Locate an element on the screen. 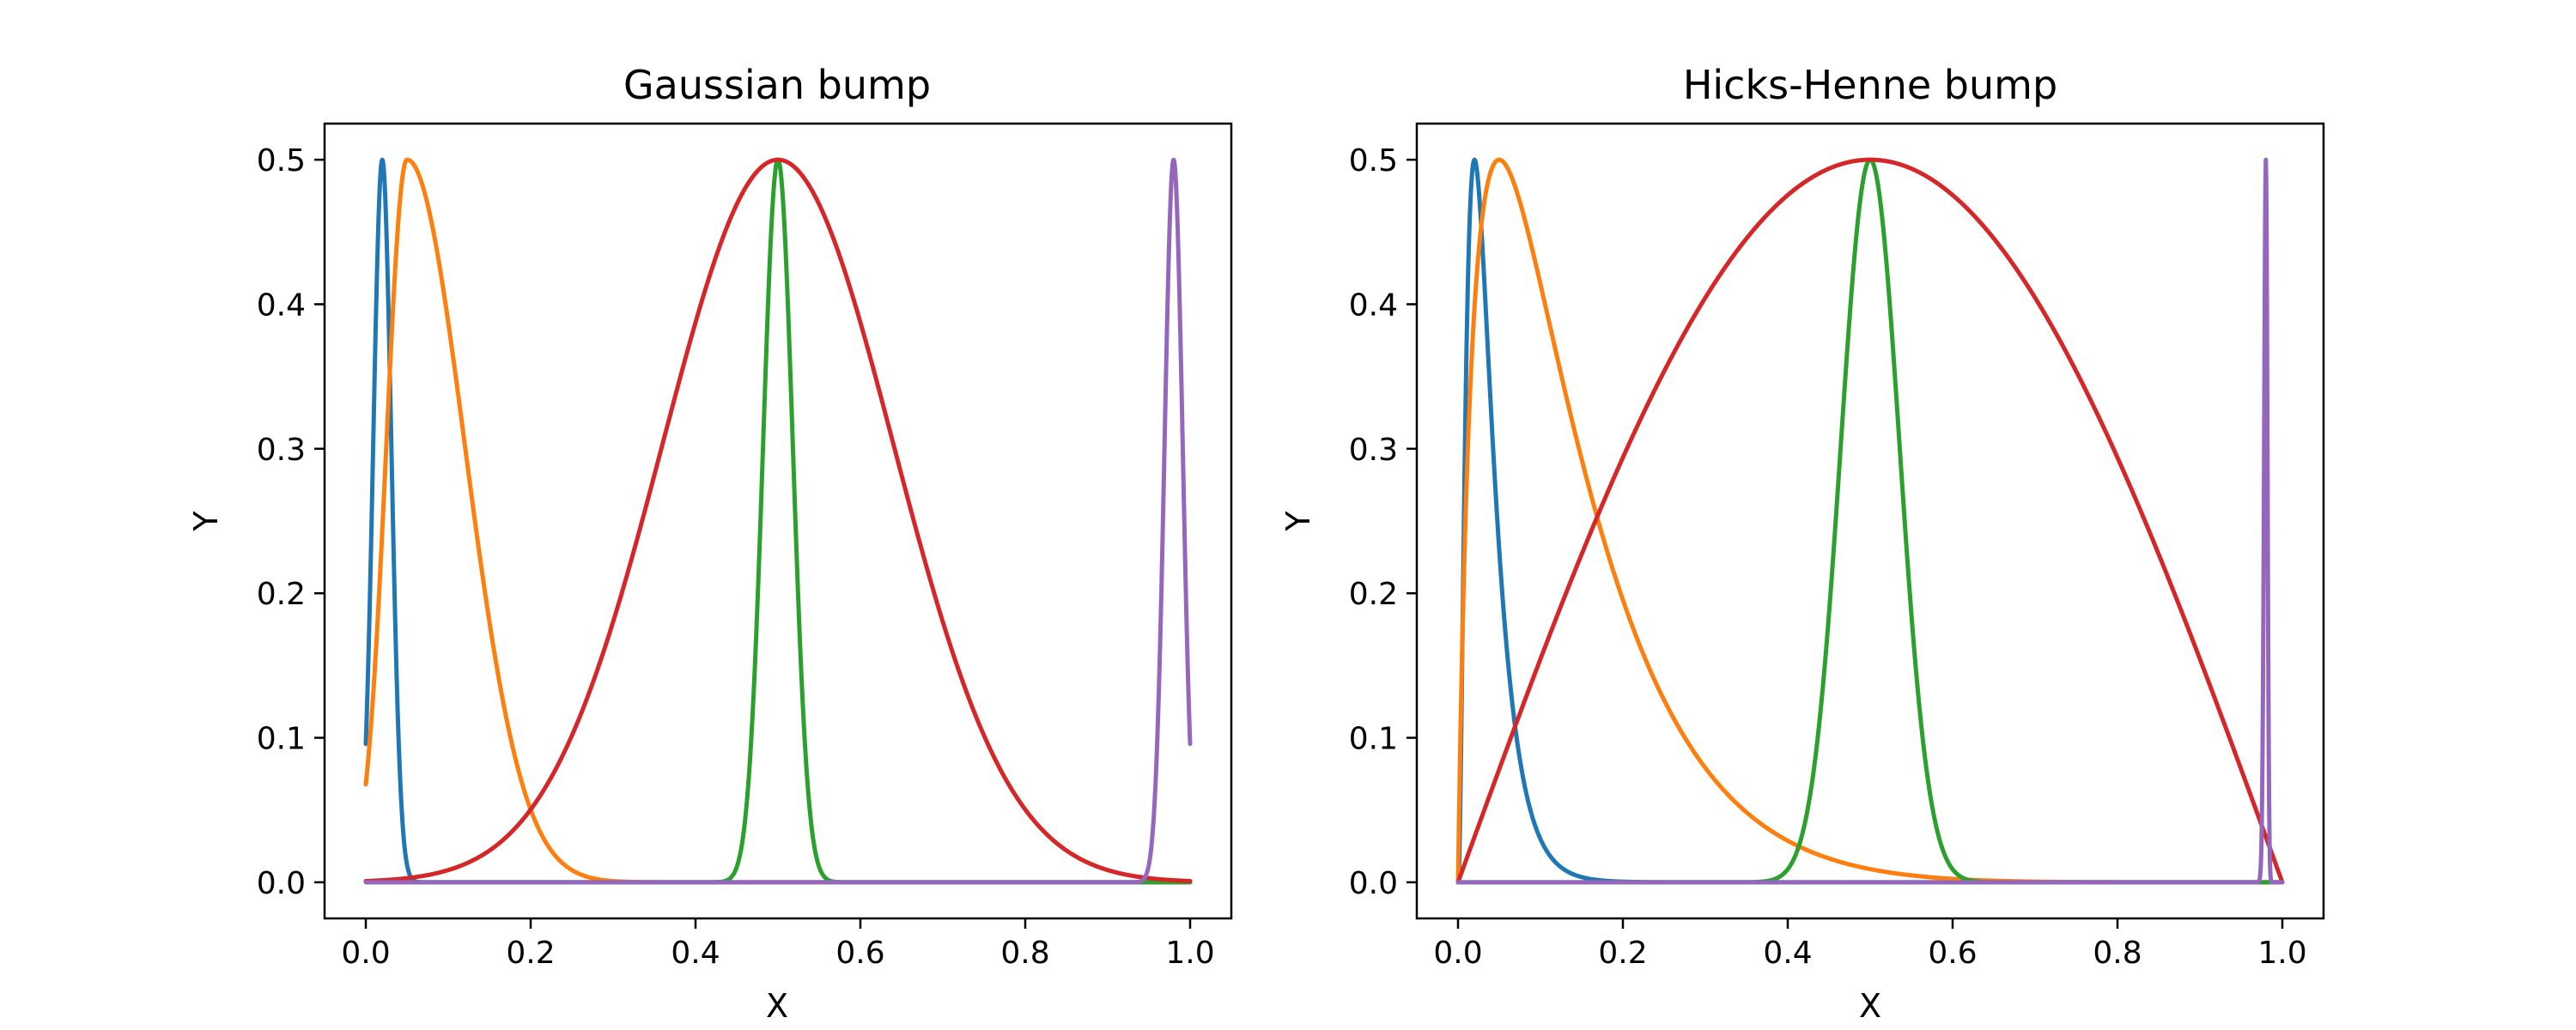 The height and width of the screenshot is (1030, 2576). chart-title: Hicks-Henne bump is located at coordinates (1870, 85).